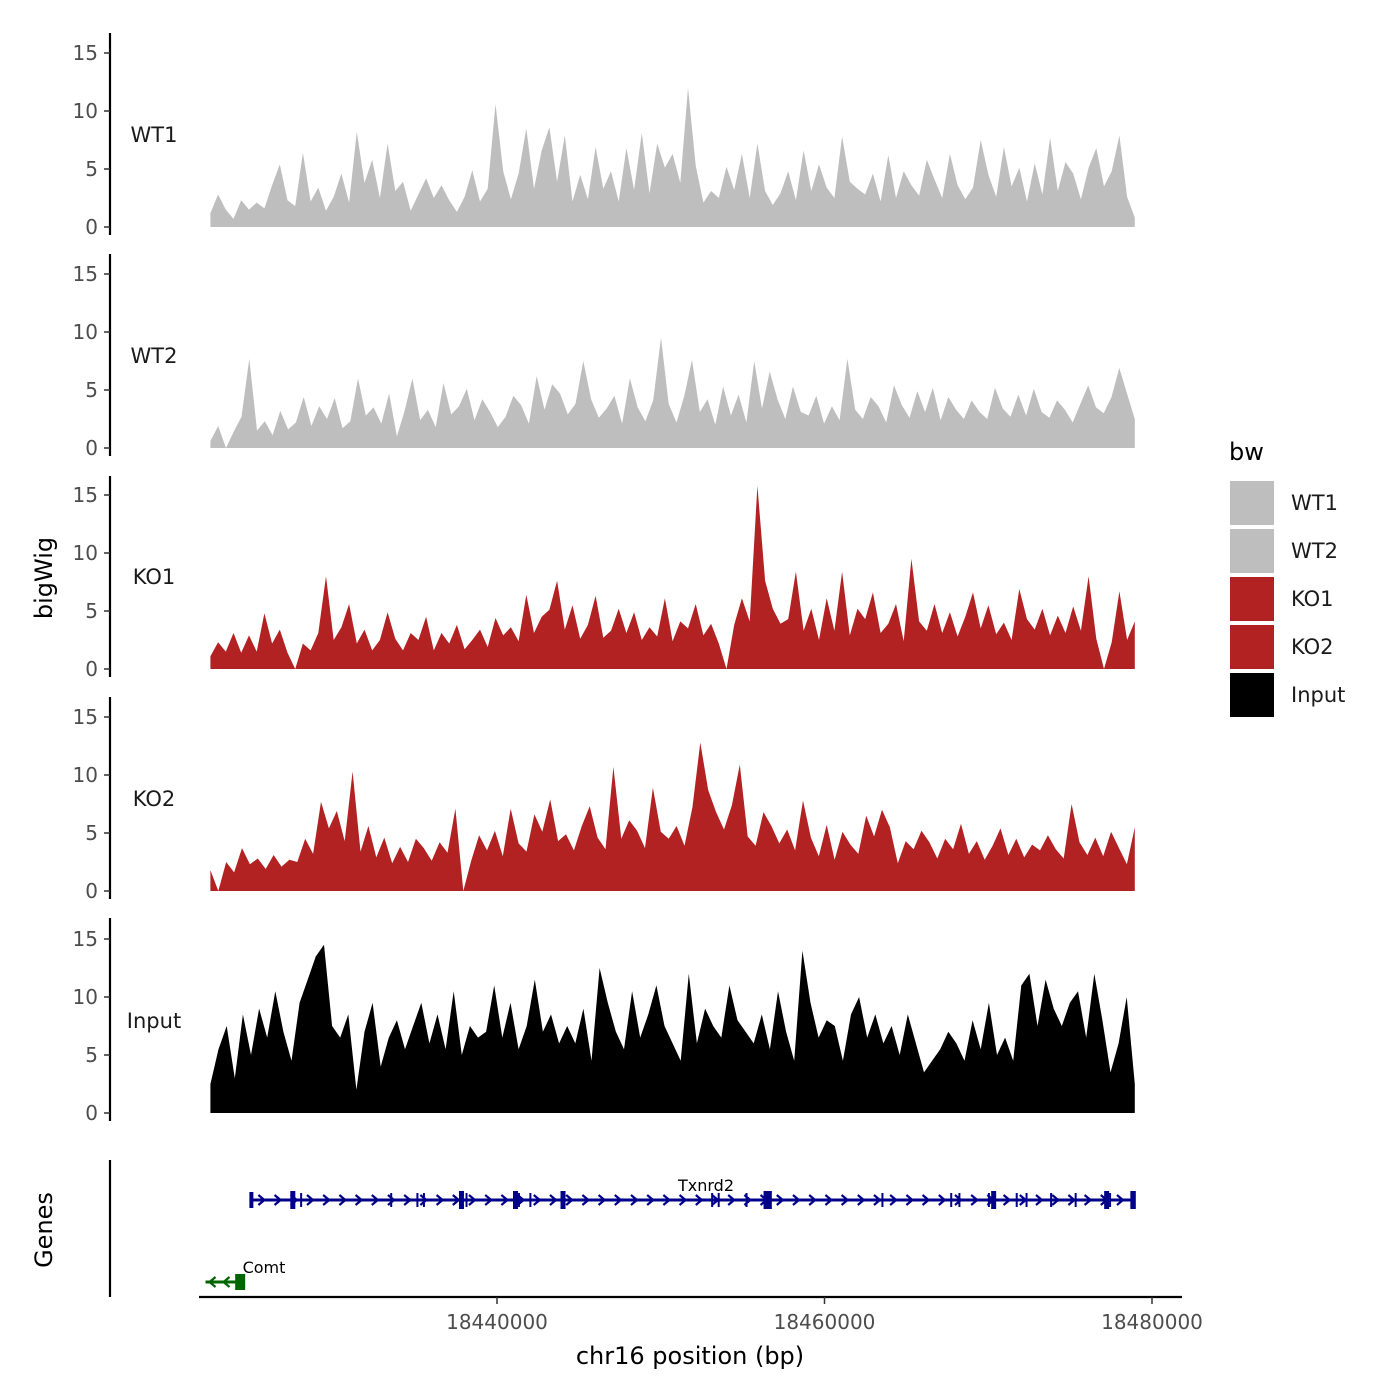  I want to click on track-wt2: 0 5 10 15 WT2, so click(604, 357).